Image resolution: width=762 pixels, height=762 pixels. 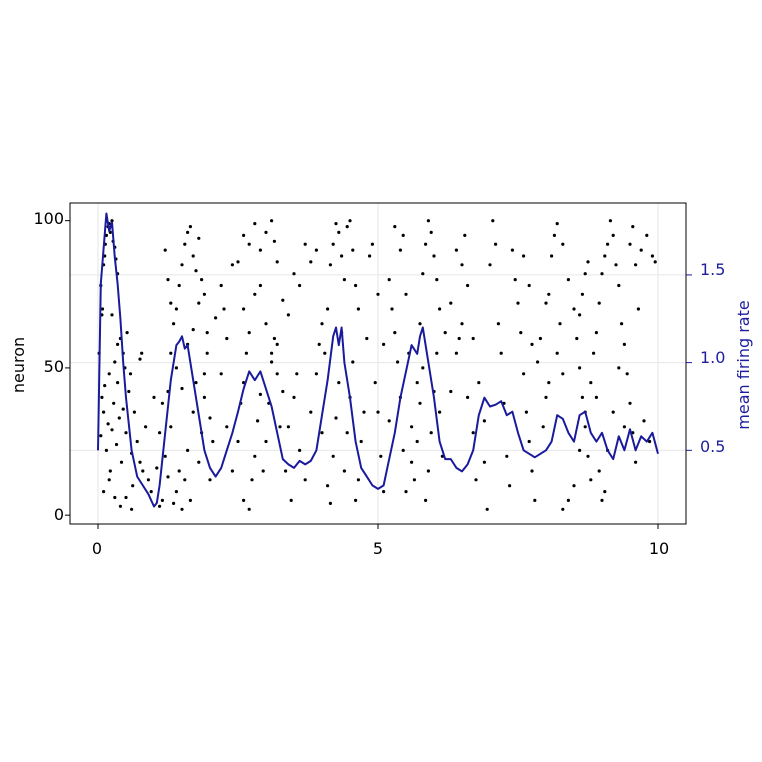 I want to click on x-tick-label-0: 0, so click(x=97, y=548).